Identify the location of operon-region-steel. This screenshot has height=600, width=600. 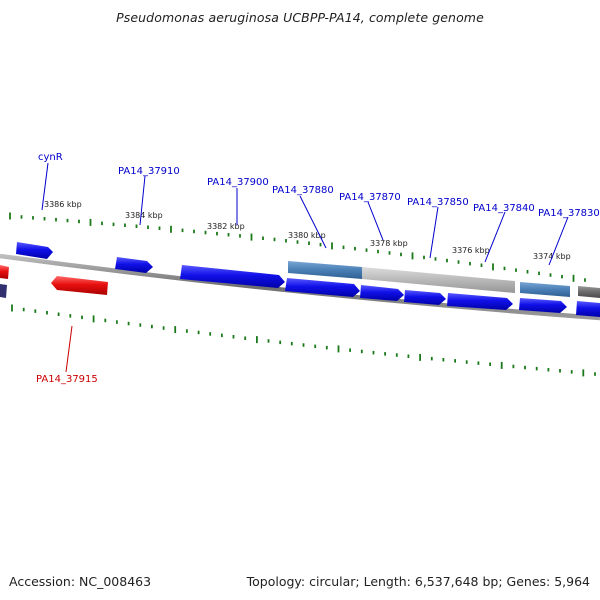
(325, 270).